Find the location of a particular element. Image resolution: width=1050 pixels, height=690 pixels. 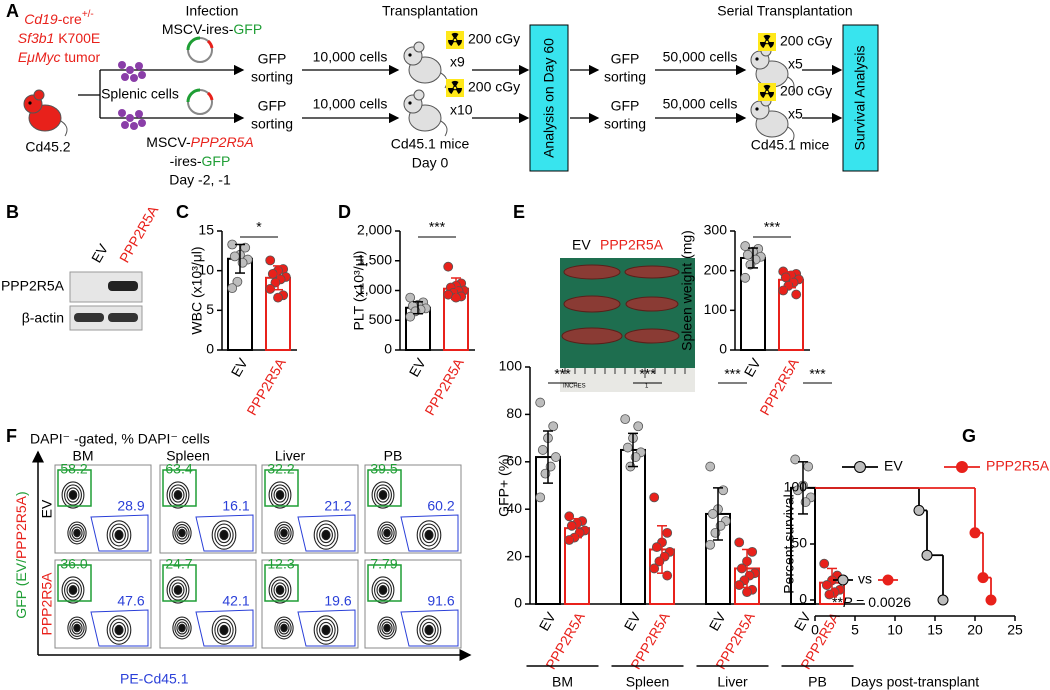

ruler is located at coordinates (627, 380).